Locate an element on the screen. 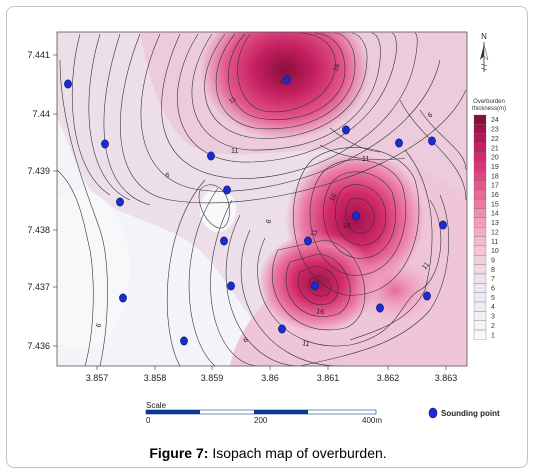 The image size is (536, 475). scale-label-200: 200 is located at coordinates (261, 420).